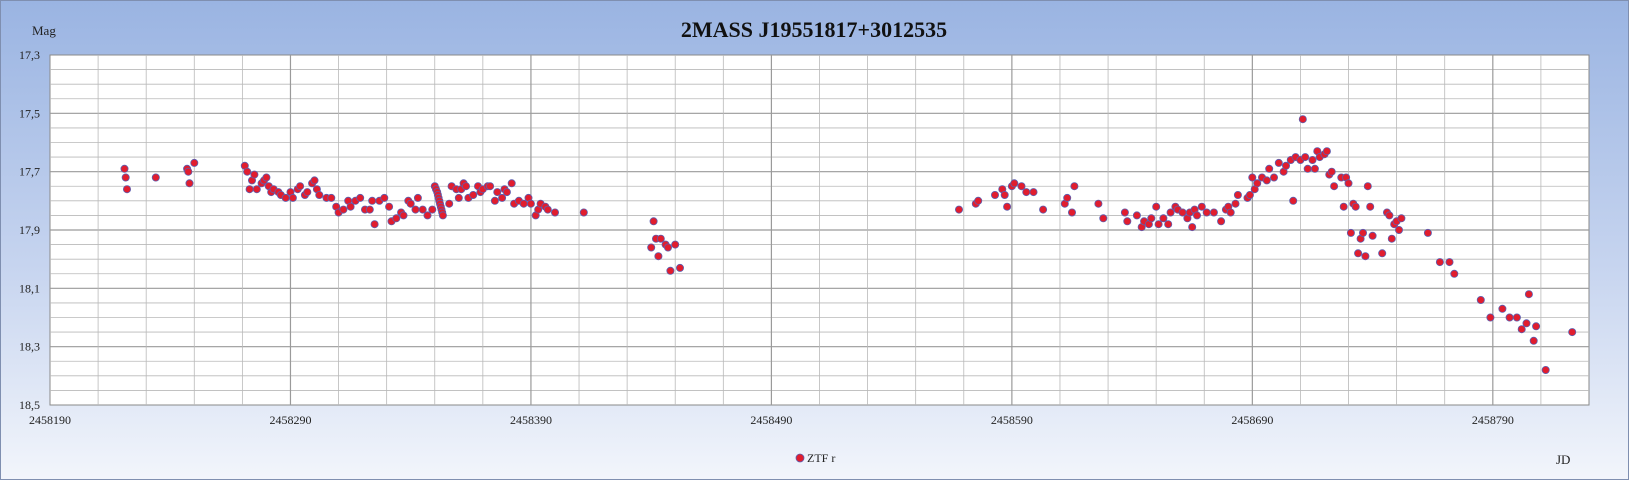 This screenshot has width=1629, height=485. What do you see at coordinates (1563, 459) in the screenshot?
I see `x-axis-label: JD` at bounding box center [1563, 459].